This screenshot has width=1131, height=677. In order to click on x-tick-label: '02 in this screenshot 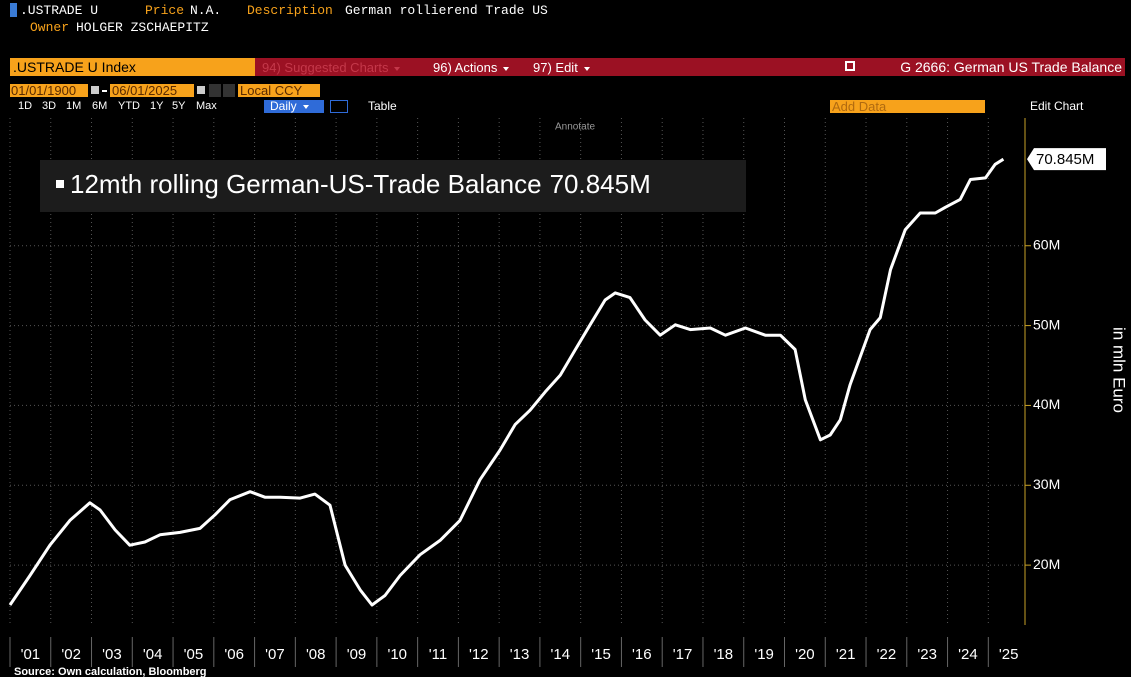, I will do `click(71, 654)`.